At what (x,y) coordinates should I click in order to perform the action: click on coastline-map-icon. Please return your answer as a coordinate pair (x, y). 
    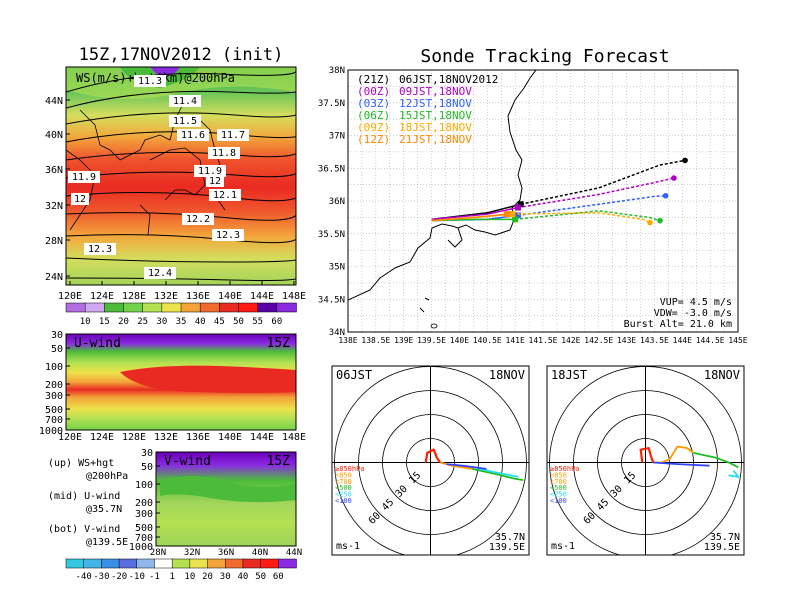
    Looking at the image, I should click on (442, 199).